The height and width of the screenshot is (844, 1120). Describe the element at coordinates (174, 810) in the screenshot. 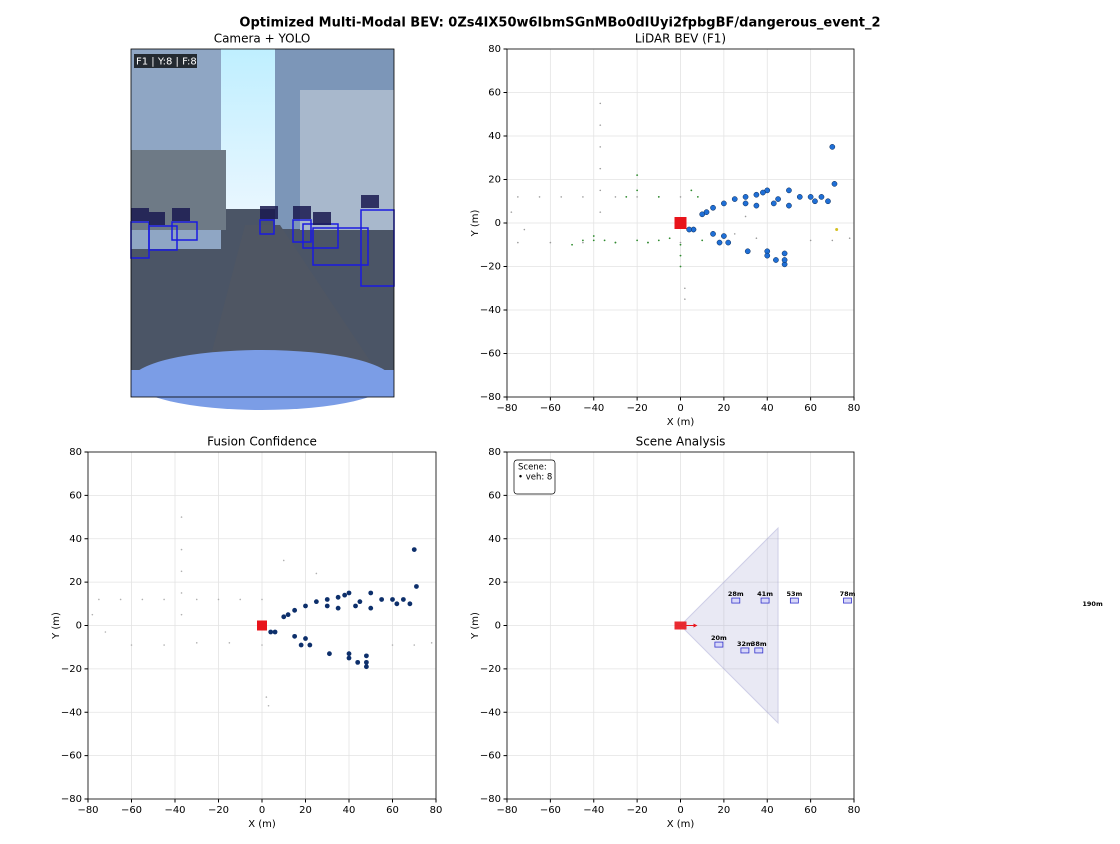

I see `x-tick-label: −40` at that location.